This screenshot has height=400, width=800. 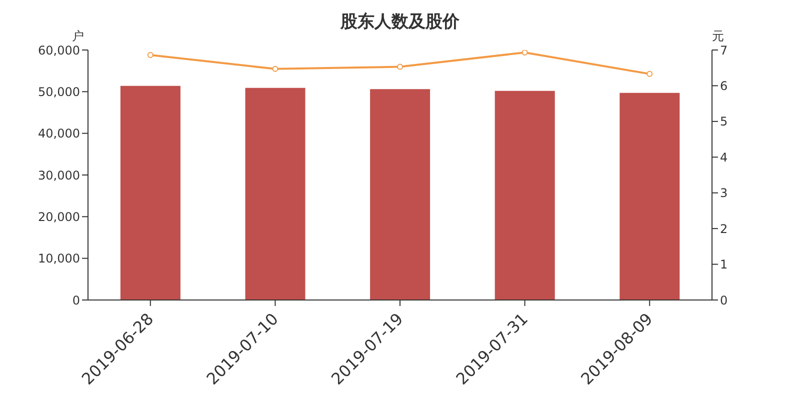 What do you see at coordinates (724, 50) in the screenshot?
I see `y2-tick-label: 7` at bounding box center [724, 50].